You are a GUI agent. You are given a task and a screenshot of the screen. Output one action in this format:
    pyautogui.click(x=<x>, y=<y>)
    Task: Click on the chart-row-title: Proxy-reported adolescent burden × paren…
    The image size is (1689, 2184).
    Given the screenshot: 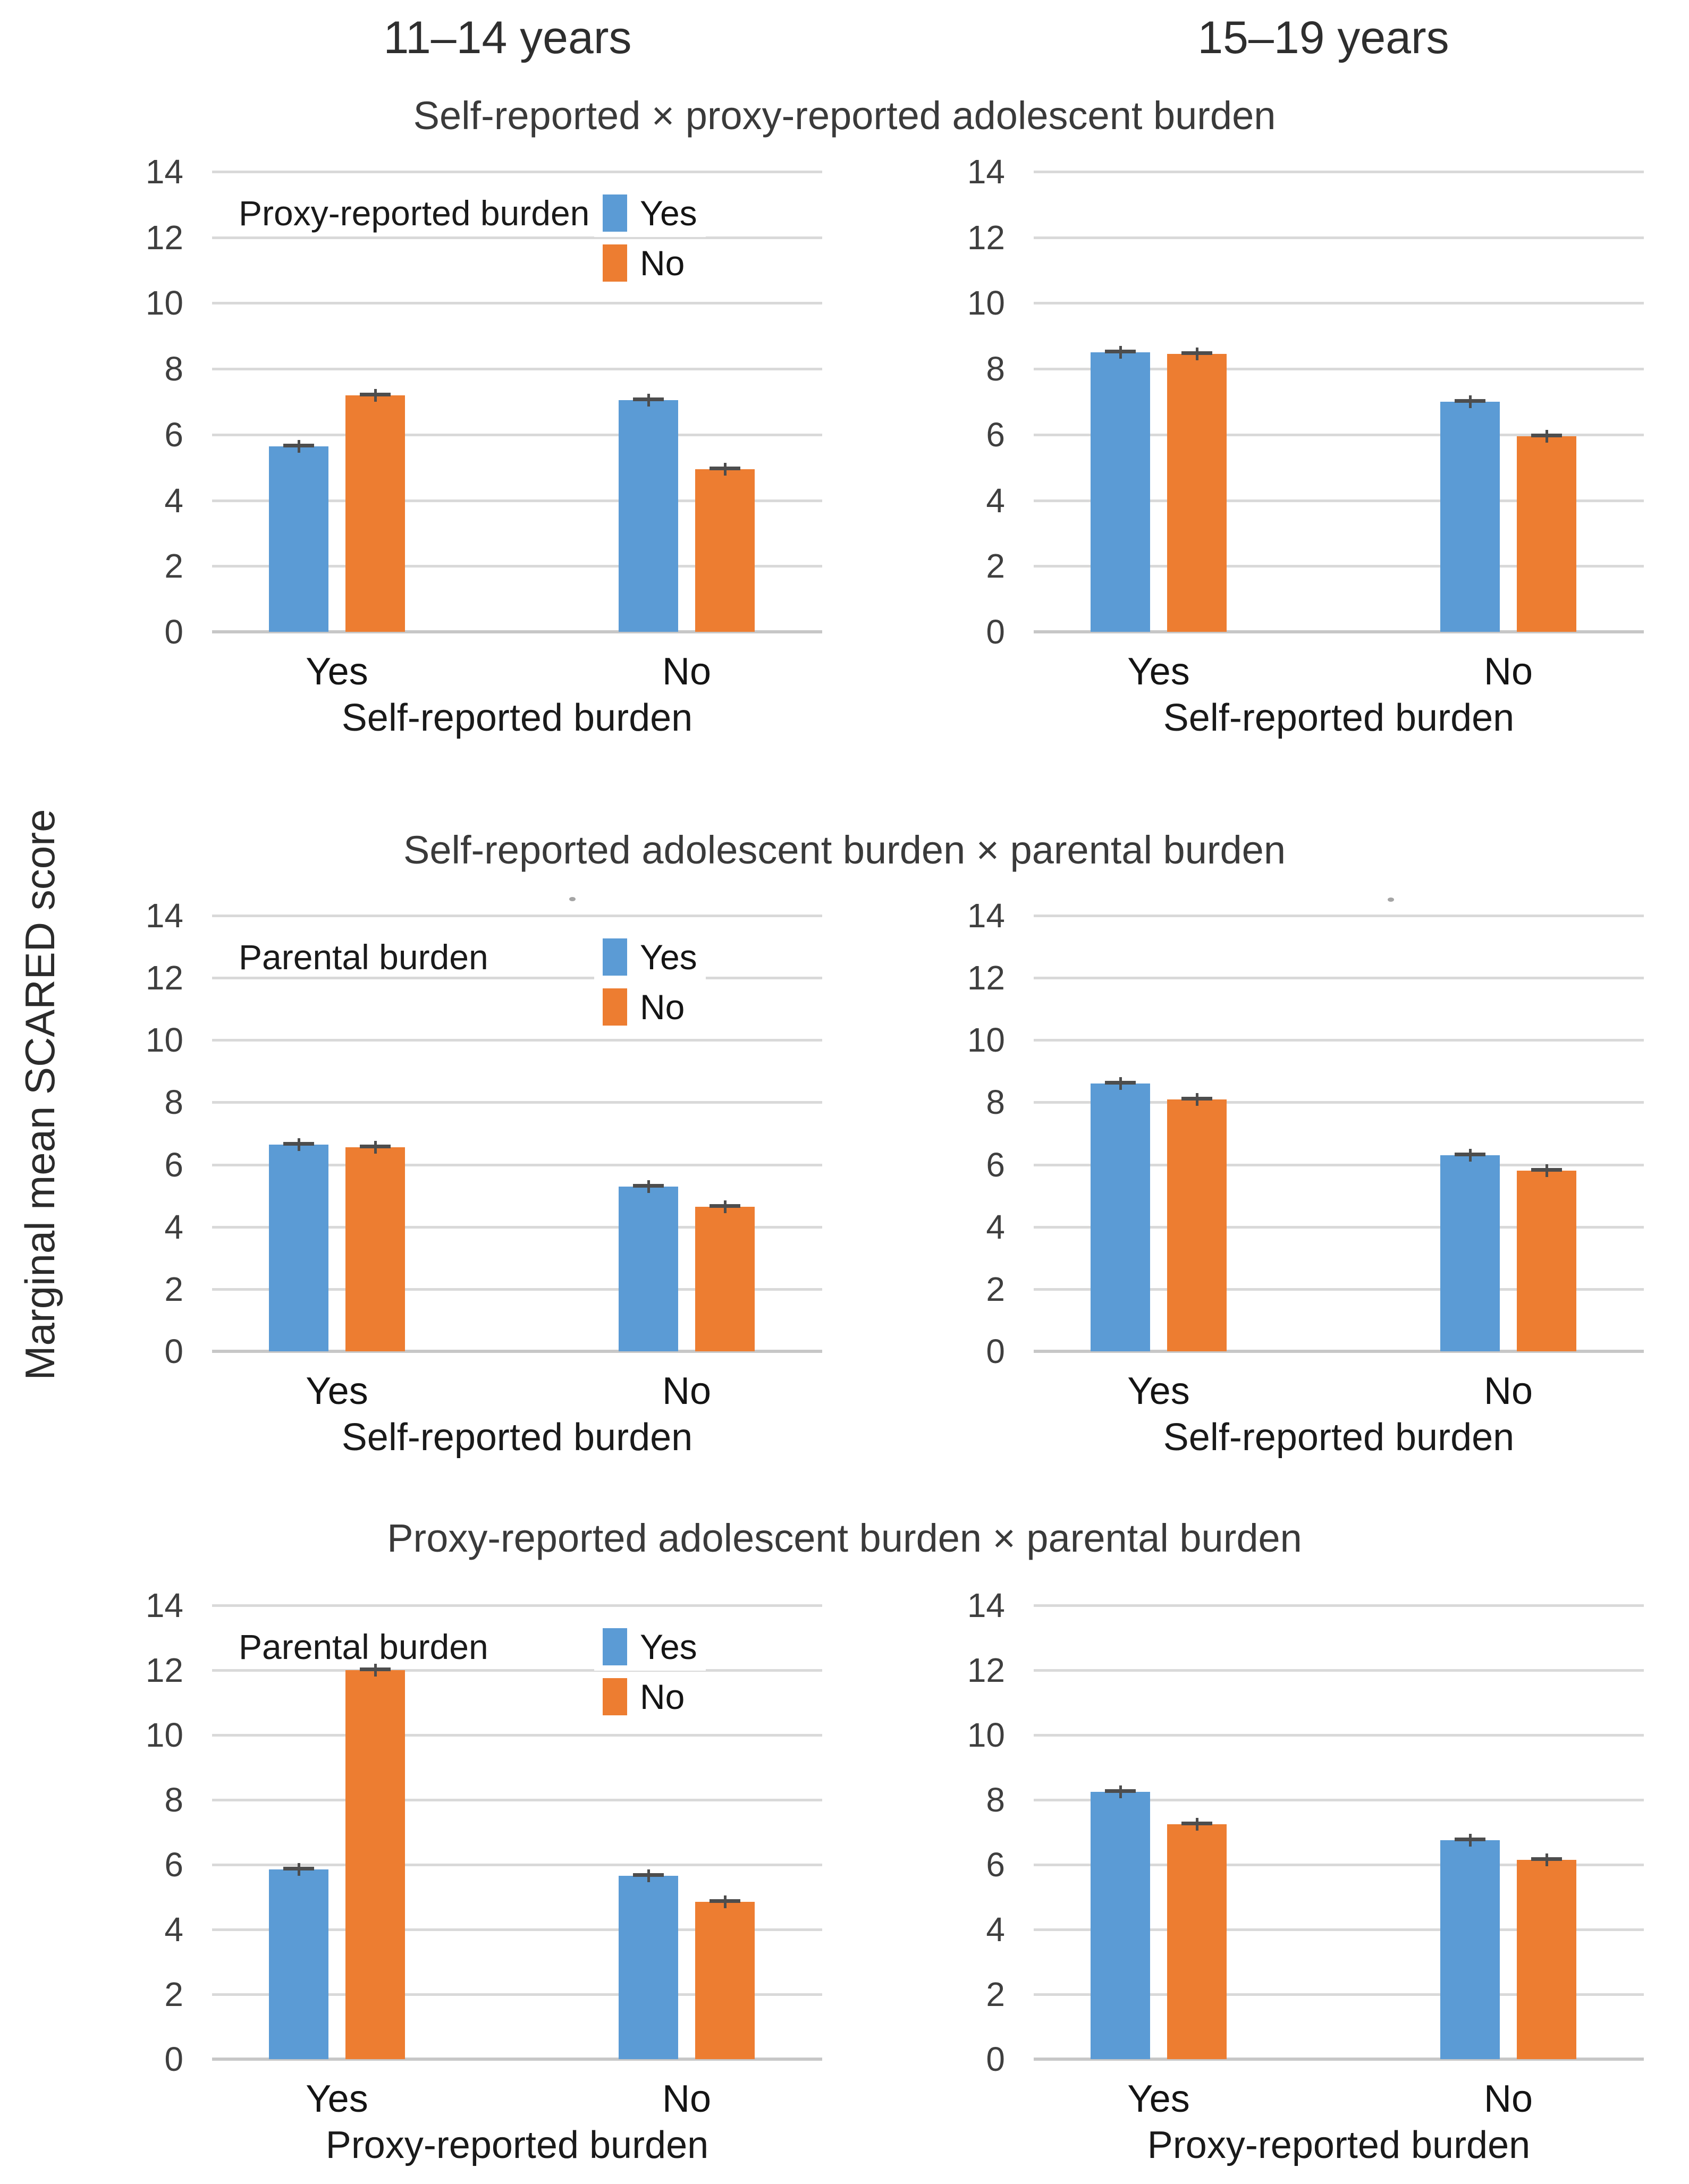 What is the action you would take?
    pyautogui.click(x=845, y=1538)
    